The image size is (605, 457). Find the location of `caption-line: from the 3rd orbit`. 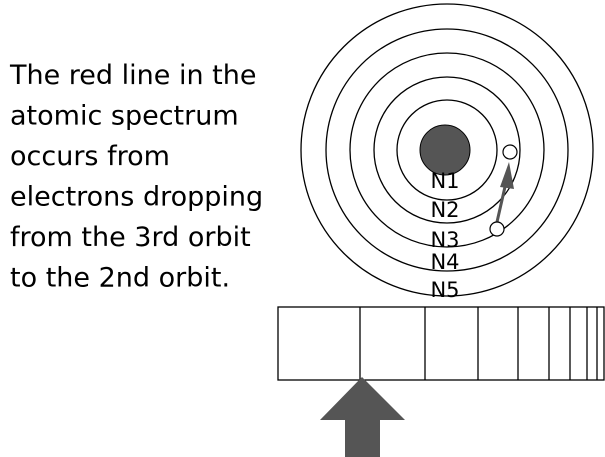

caption-line: from the 3rd orbit is located at coordinates (130, 237).